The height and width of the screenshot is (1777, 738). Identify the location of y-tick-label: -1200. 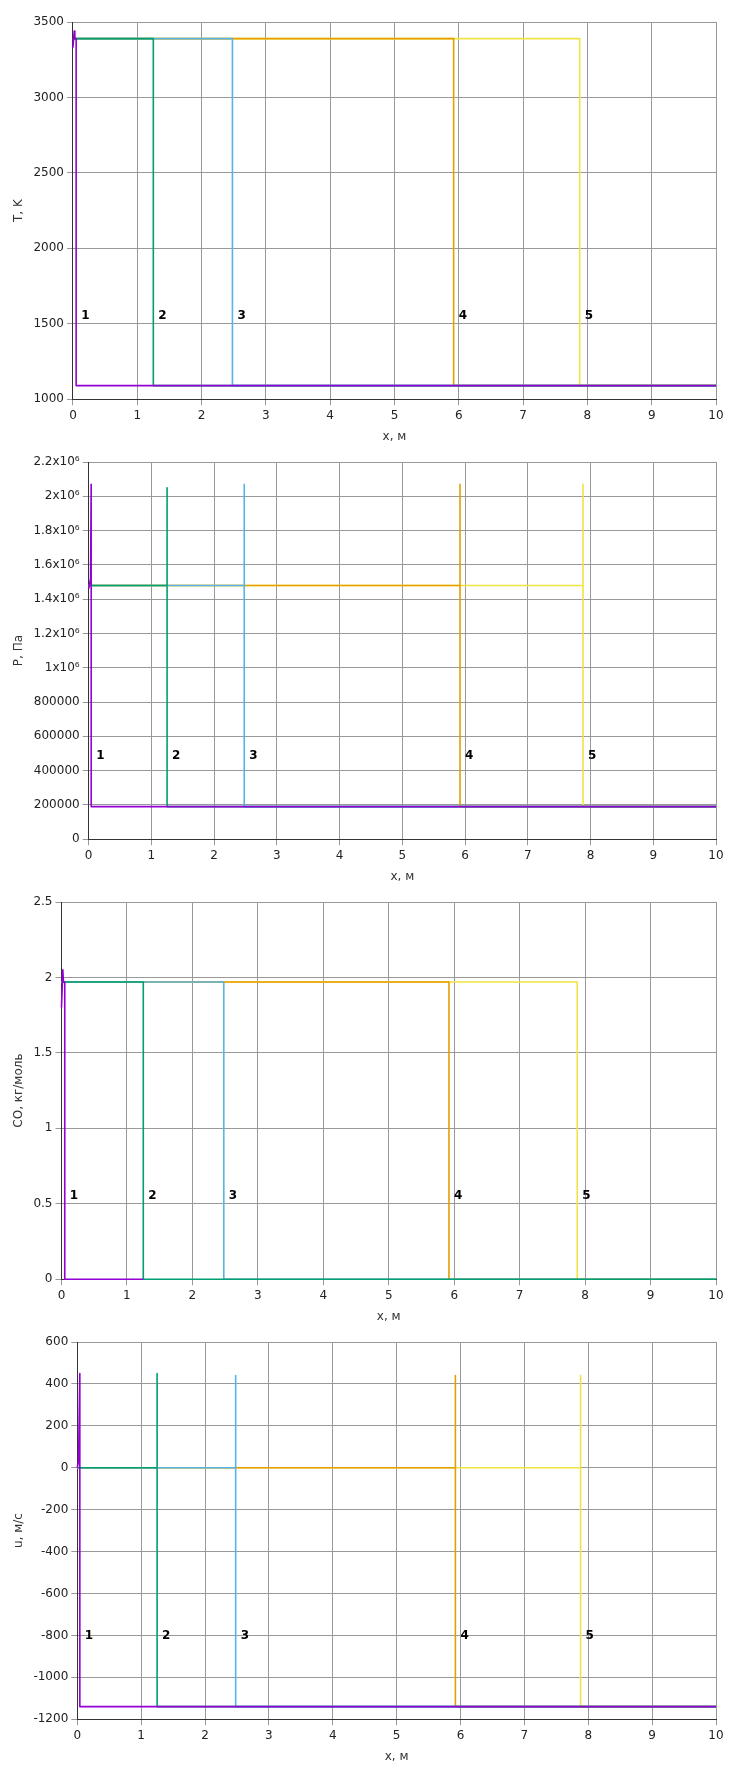
(51, 1718).